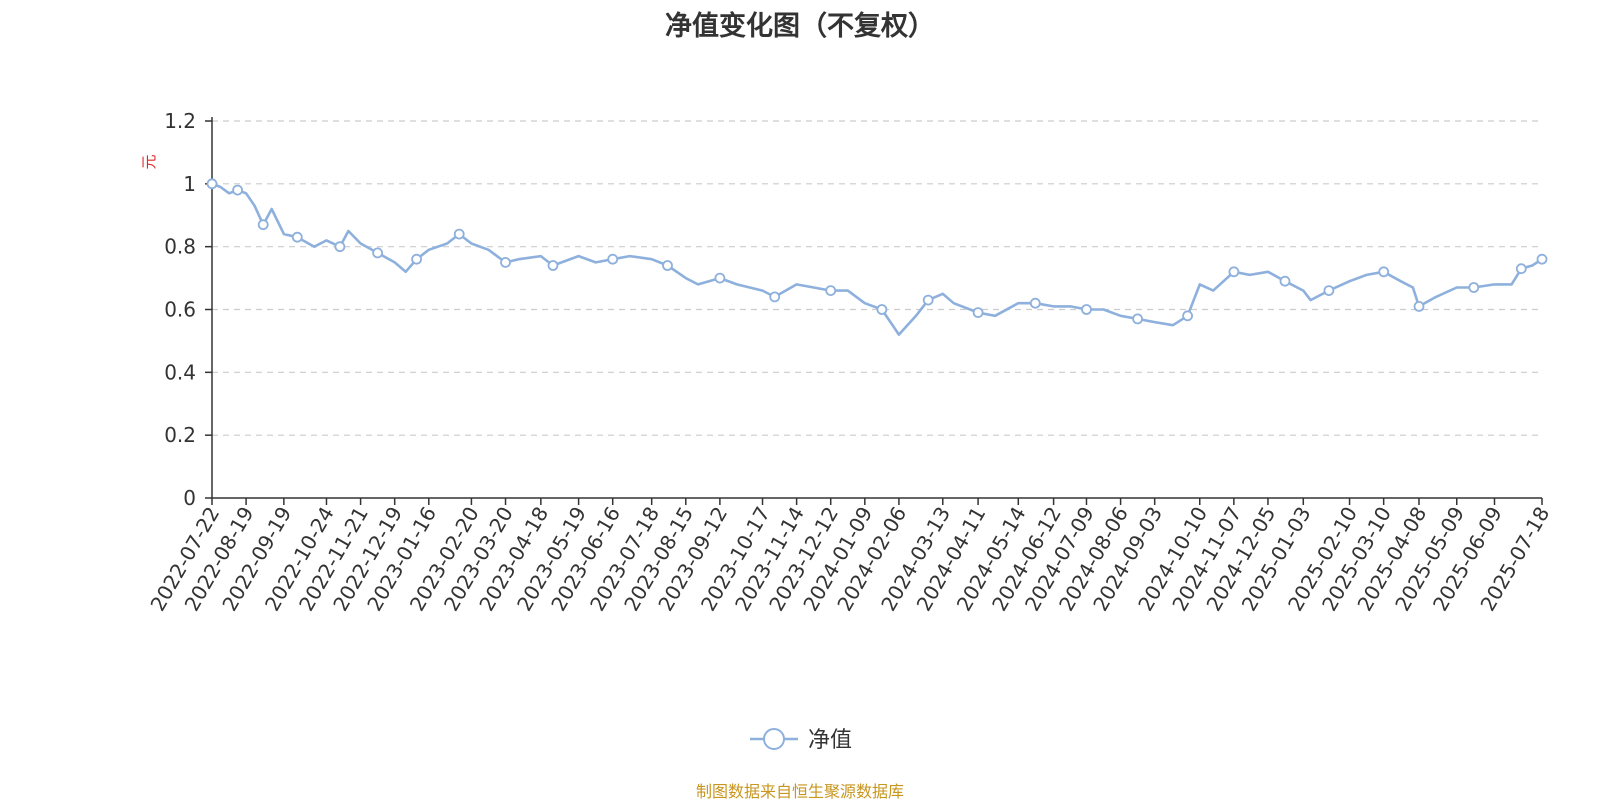  I want to click on y-tick-label: 0.6, so click(180, 310).